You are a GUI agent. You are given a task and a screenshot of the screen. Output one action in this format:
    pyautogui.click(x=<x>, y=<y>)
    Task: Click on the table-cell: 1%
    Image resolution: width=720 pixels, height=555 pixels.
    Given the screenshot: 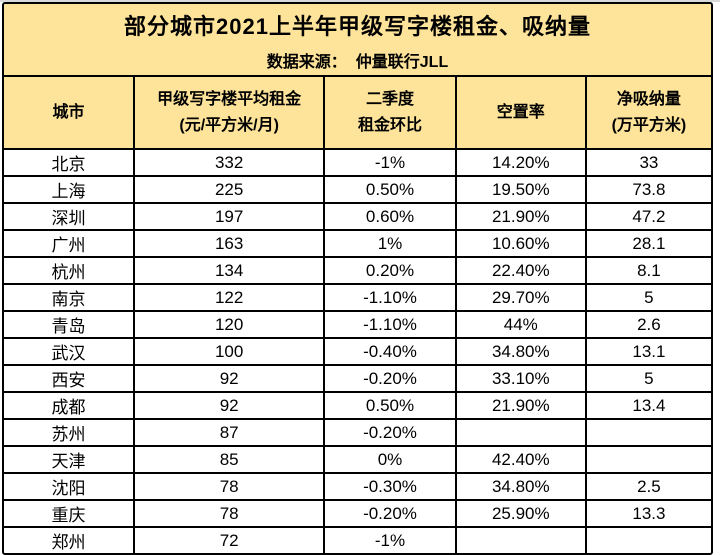 What is the action you would take?
    pyautogui.click(x=390, y=243)
    